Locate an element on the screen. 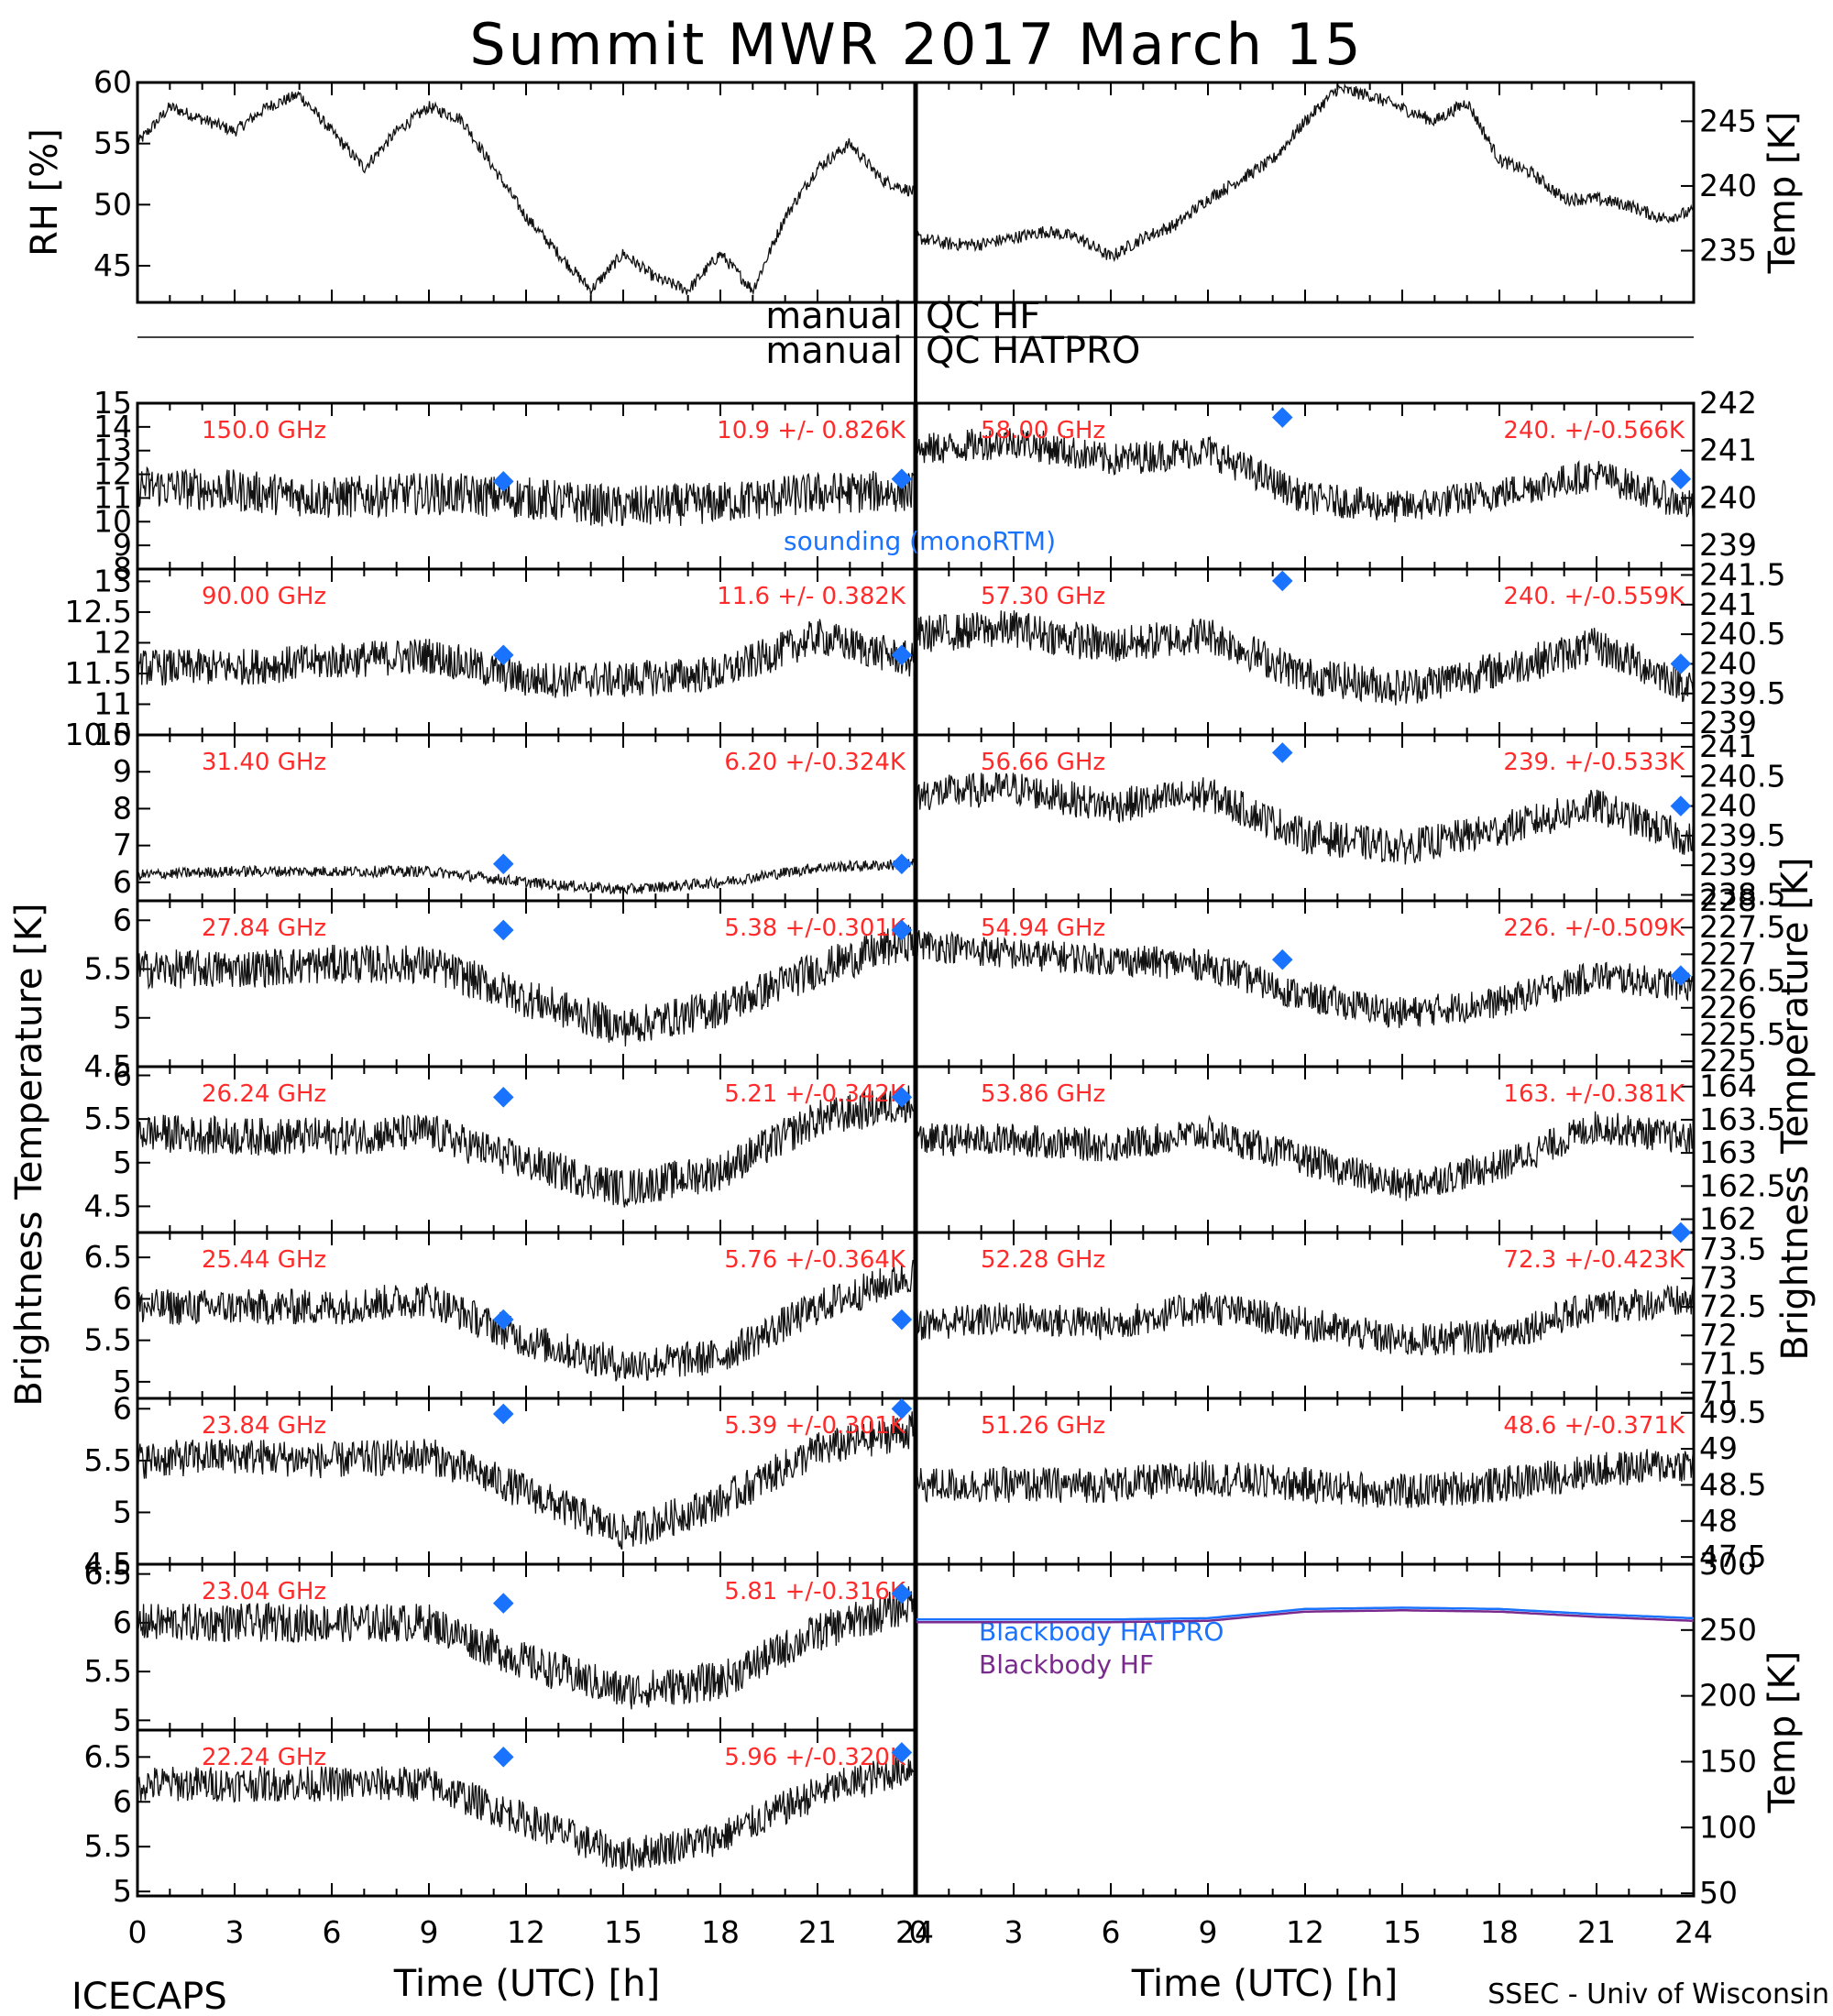 This screenshot has width=1833, height=2016. ytick-label: 245 is located at coordinates (1728, 120).